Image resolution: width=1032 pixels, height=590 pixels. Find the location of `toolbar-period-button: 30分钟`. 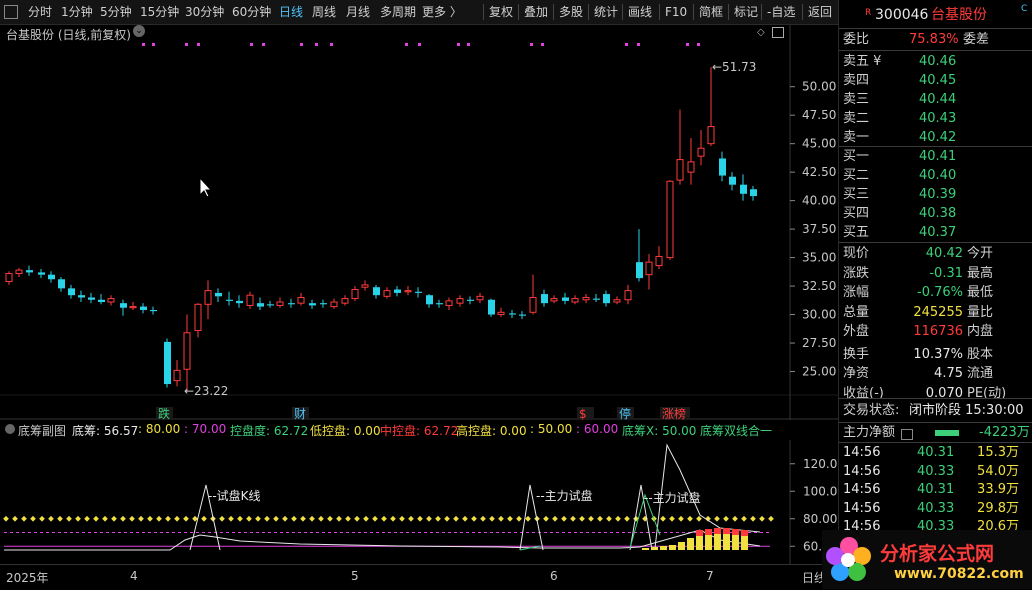

toolbar-period-button: 30分钟 is located at coordinates (205, 12).